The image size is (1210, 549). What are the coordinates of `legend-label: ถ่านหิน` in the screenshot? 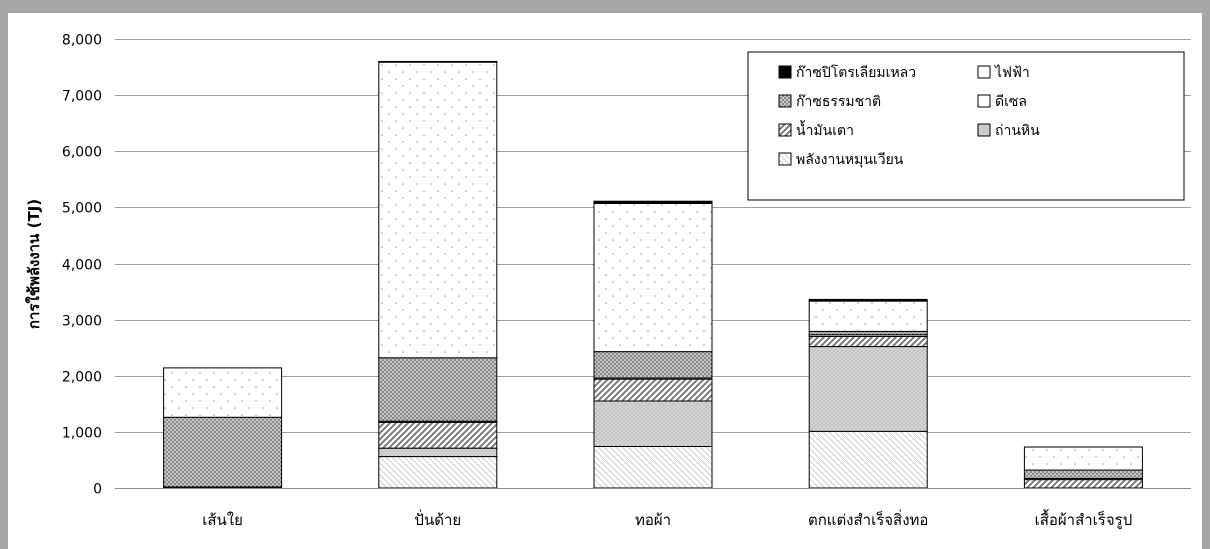 It's located at (1017, 131).